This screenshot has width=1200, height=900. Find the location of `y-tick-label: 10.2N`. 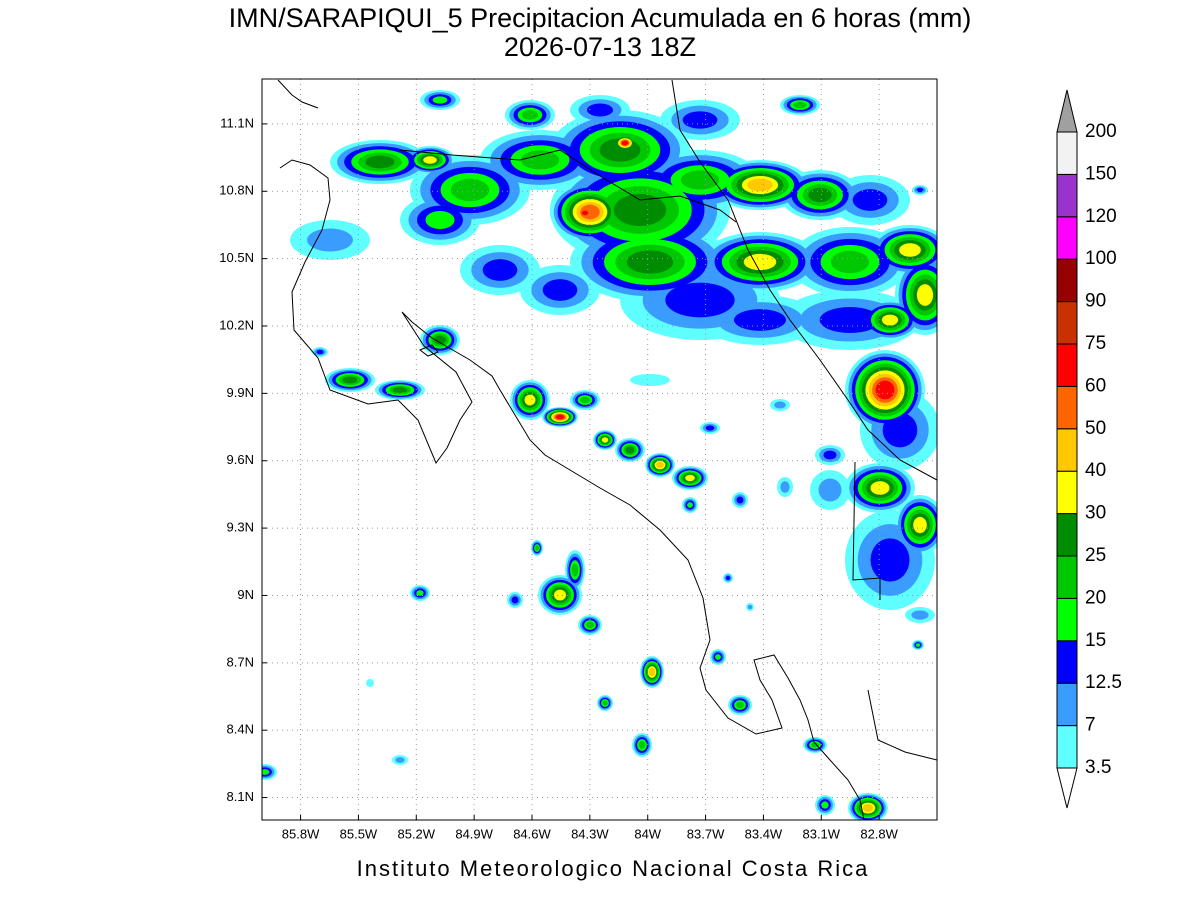

y-tick-label: 10.2N is located at coordinates (236, 324).